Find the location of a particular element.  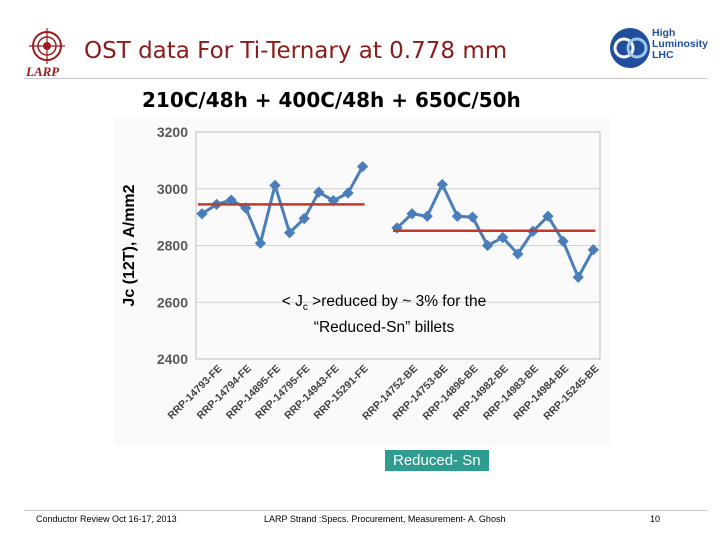

y-tick-label: 2600 is located at coordinates (172, 302).